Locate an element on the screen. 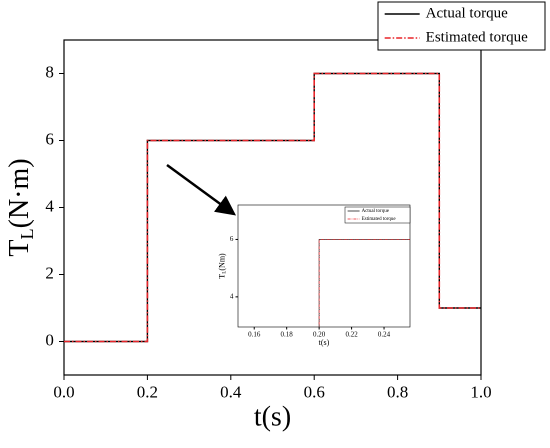 This screenshot has height=448, width=550. y-axis-label: TL(N·m) is located at coordinates (20, 207).